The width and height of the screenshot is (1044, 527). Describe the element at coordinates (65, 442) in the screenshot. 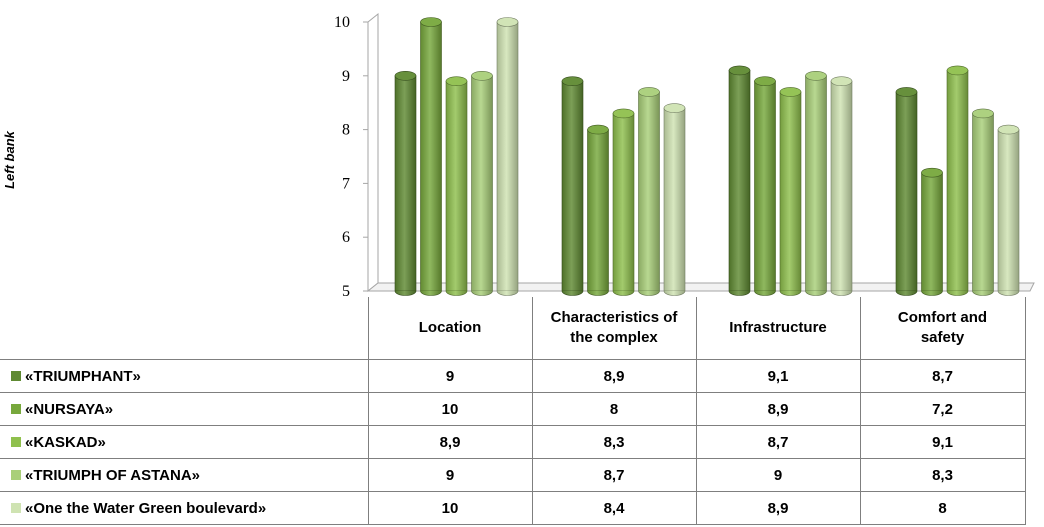

I see `legend-label: «KASKAD»` at that location.